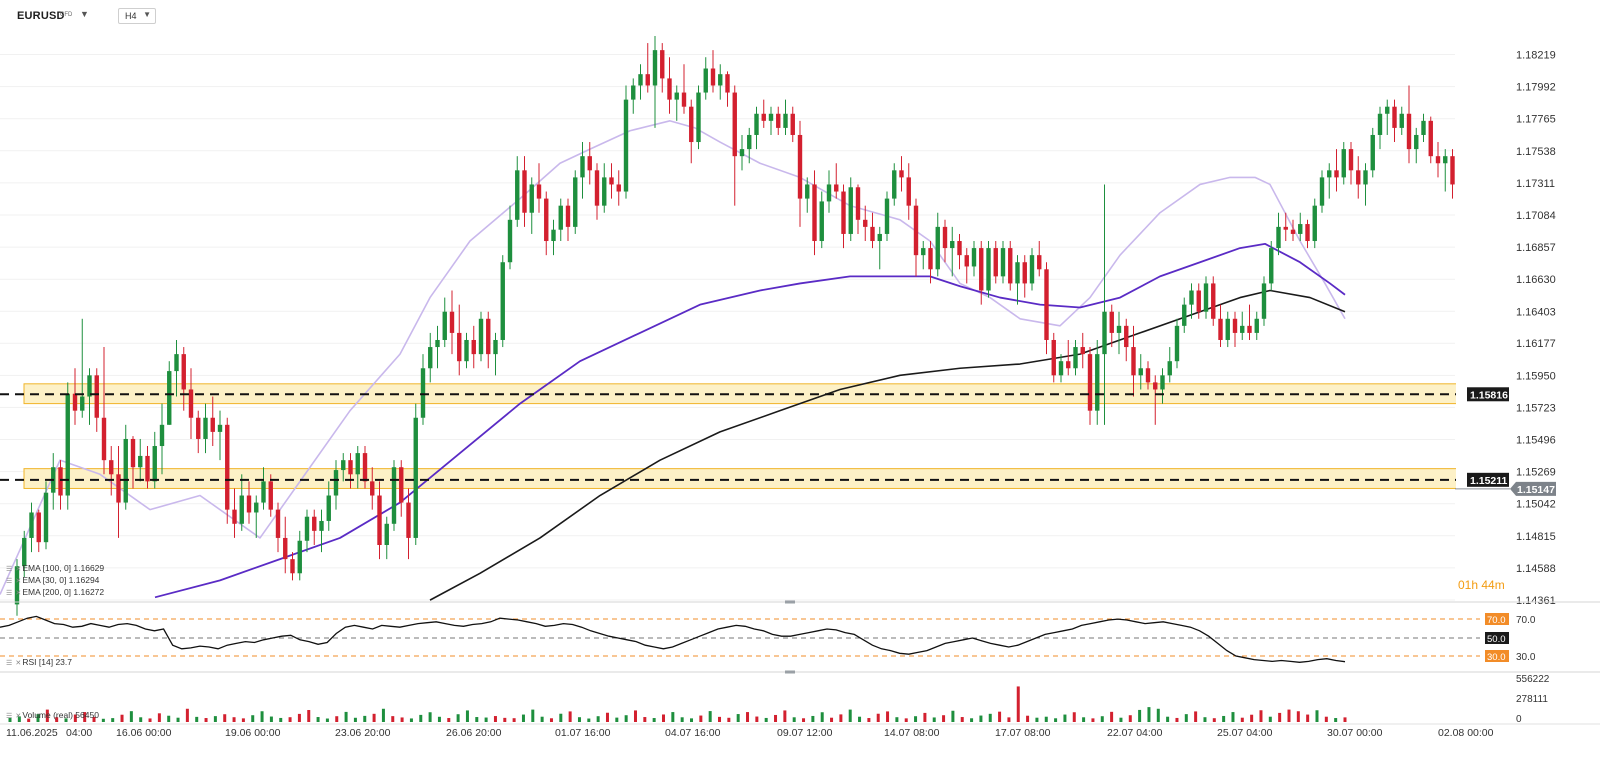 The height and width of the screenshot is (760, 1600). Describe the element at coordinates (1466, 733) in the screenshot. I see `time-tick-label: 02.08 00:00` at that location.